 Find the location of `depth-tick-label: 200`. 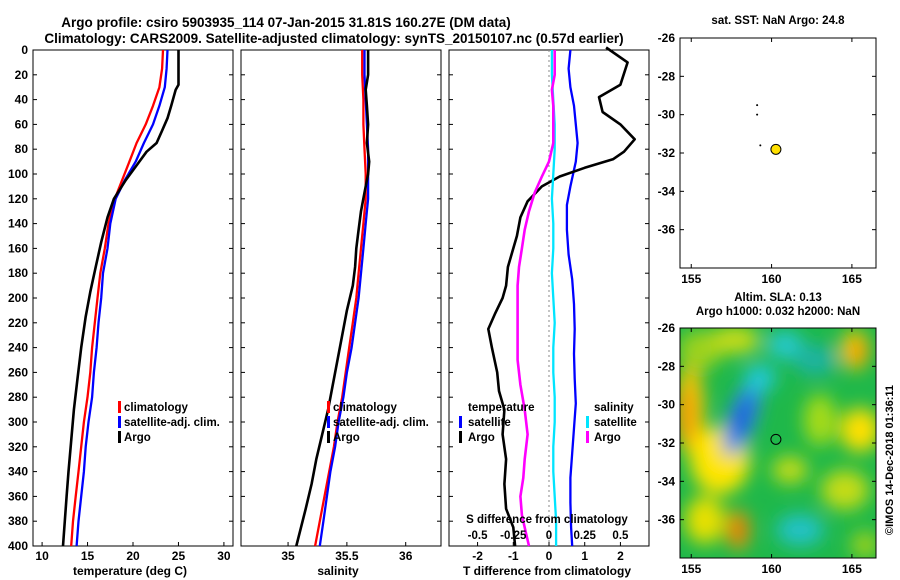

depth-tick-label: 200 is located at coordinates (18, 298).